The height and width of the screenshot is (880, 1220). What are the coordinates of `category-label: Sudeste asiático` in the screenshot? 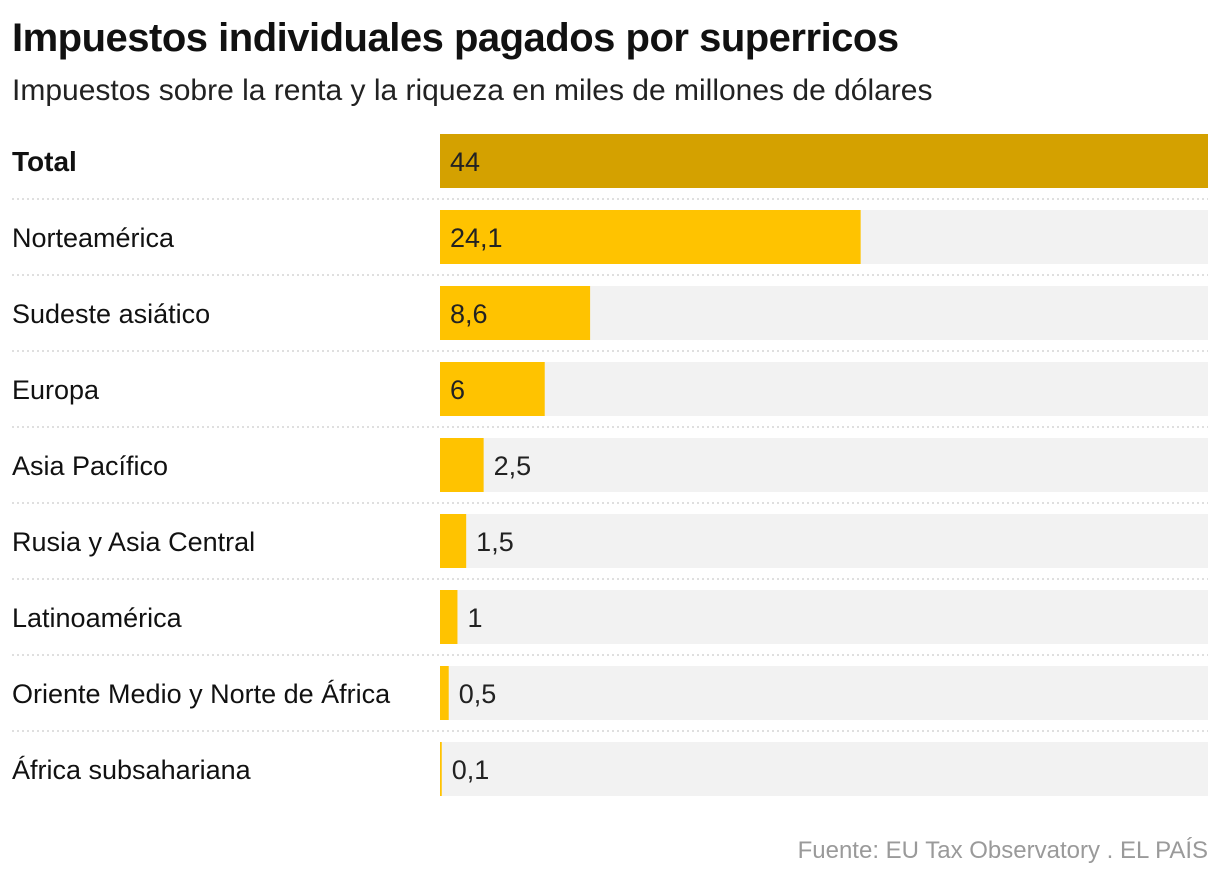 It's located at (111, 314).